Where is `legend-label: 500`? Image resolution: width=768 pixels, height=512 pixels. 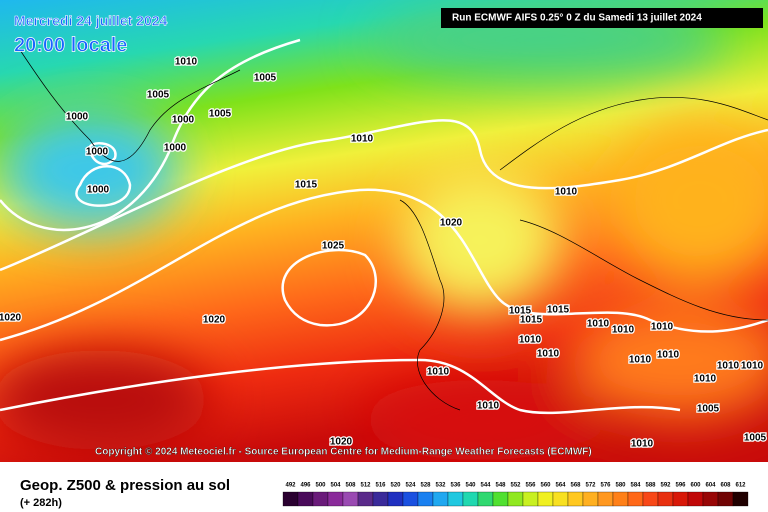
legend-label: 500 is located at coordinates (320, 486).